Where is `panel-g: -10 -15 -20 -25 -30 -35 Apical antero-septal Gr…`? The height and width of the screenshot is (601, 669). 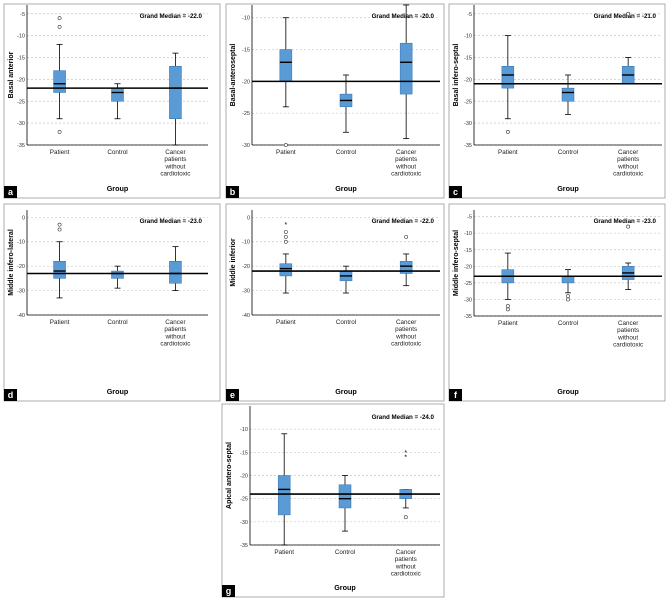
panel-g: -10 -15 -20 -25 -30 -35 Apical antero-septal Gr… is located at coordinates (333, 500).